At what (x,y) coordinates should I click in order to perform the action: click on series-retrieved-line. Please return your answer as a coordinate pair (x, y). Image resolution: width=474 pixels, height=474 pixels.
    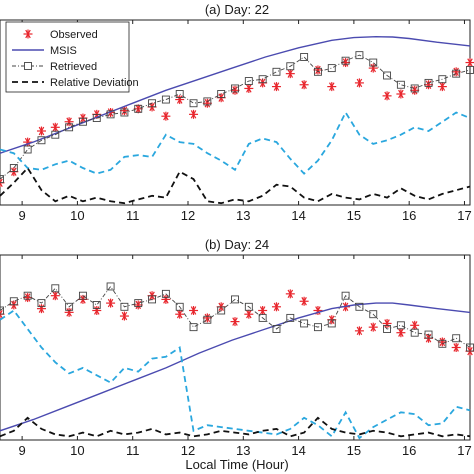
    Looking at the image, I should click on (235, 316).